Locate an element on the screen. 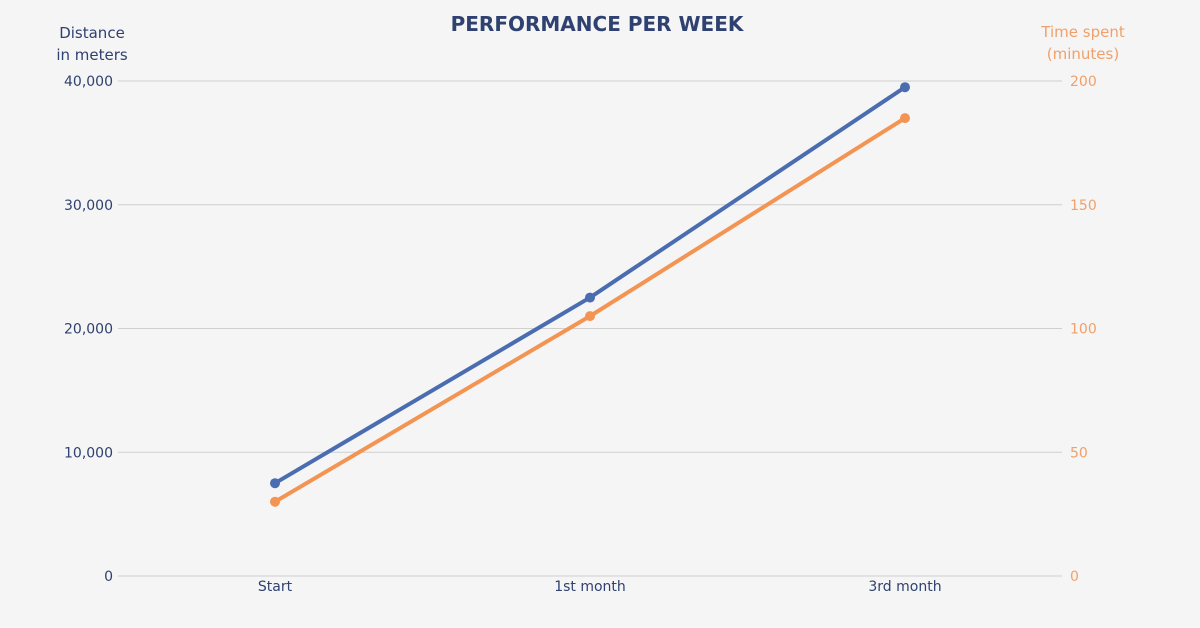  left-axis-title: Distance is located at coordinates (92, 33).